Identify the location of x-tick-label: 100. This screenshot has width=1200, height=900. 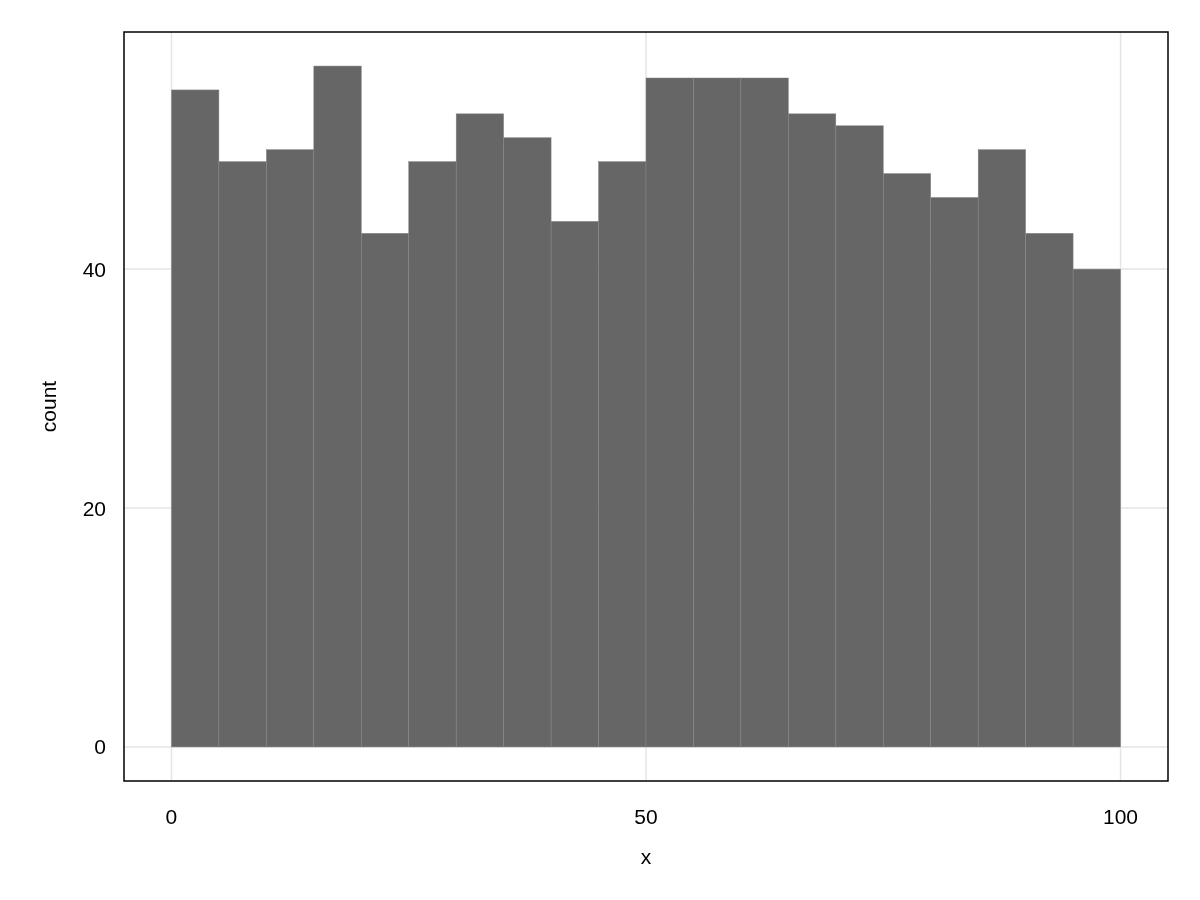
(1121, 816).